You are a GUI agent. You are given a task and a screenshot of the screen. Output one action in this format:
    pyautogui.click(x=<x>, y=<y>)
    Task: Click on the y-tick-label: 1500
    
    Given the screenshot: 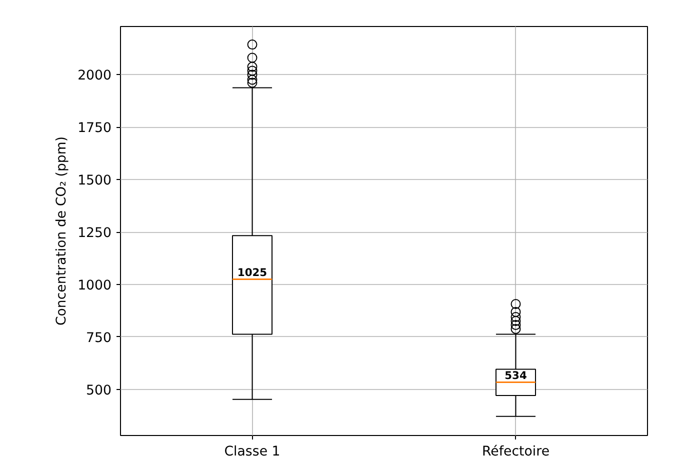 What is the action you would take?
    pyautogui.click(x=95, y=181)
    